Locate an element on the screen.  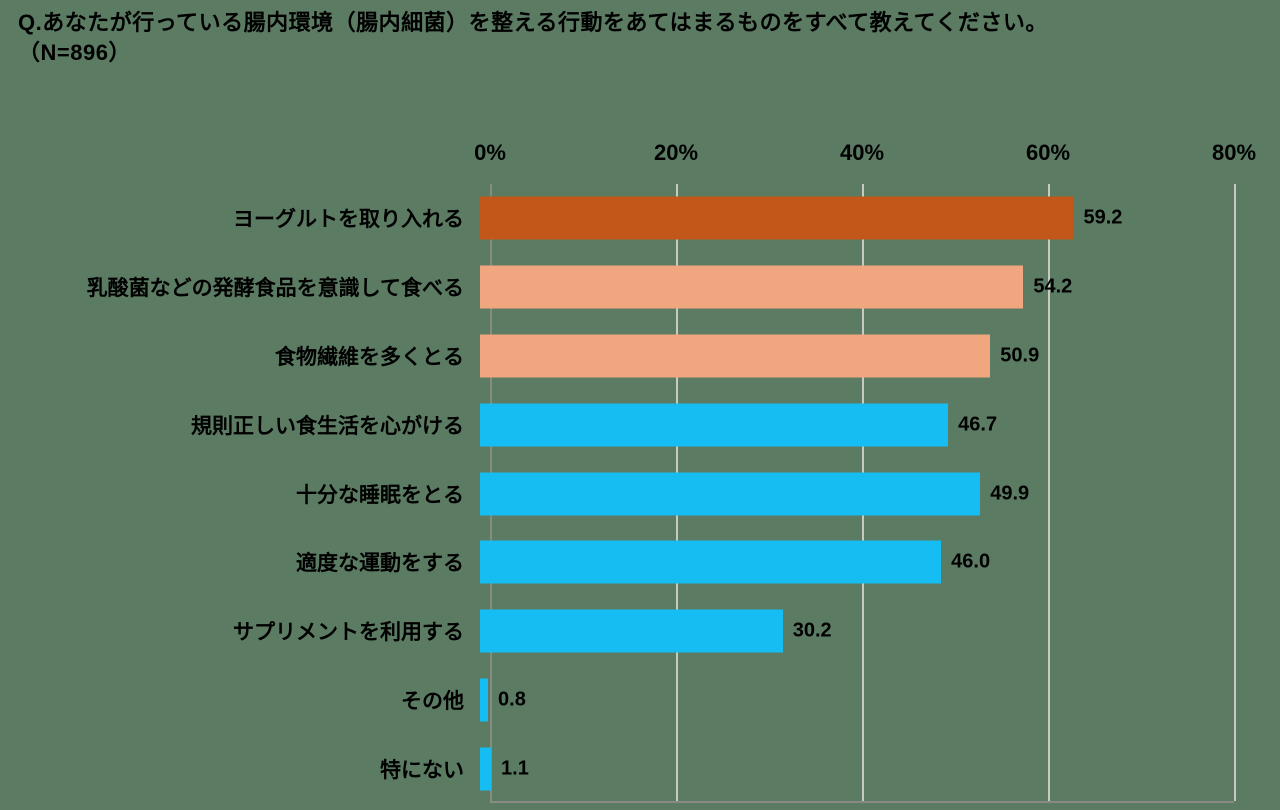
value-label: 46.0 is located at coordinates (971, 561).